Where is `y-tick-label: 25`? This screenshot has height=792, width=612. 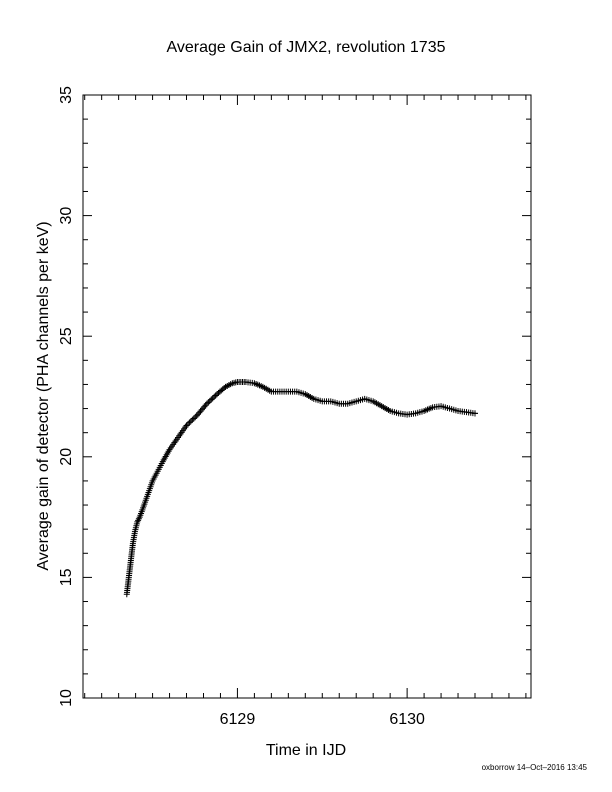
y-tick-label: 25 is located at coordinates (66, 336).